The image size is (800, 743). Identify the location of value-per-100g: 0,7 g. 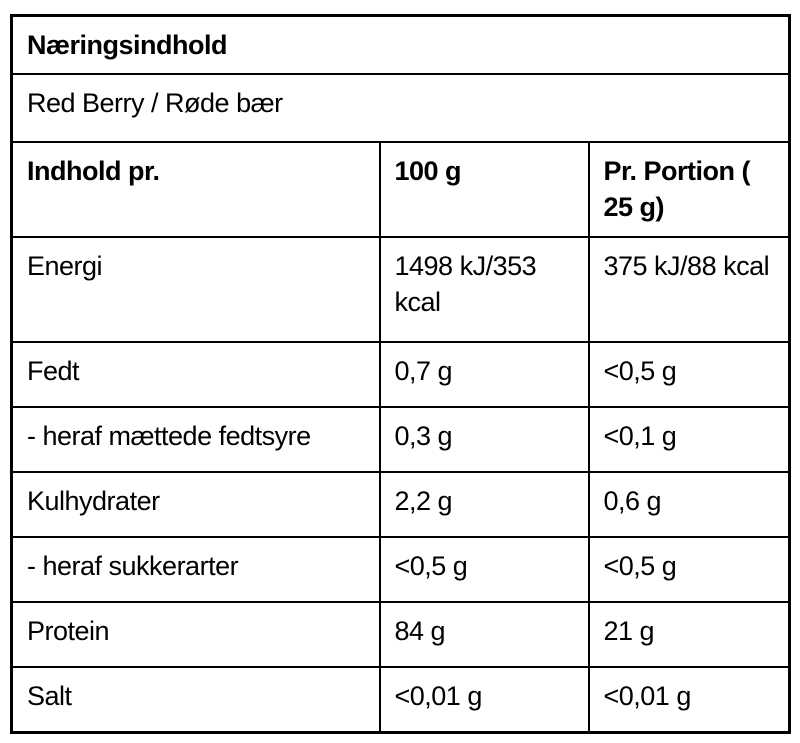
(484, 374).